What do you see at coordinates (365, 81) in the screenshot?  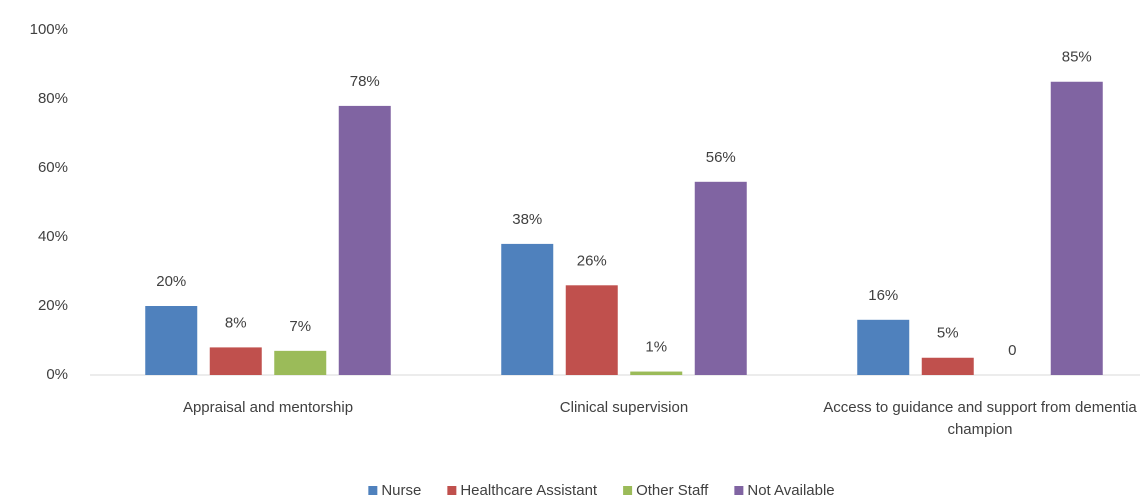 I see `data-label: 78%` at bounding box center [365, 81].